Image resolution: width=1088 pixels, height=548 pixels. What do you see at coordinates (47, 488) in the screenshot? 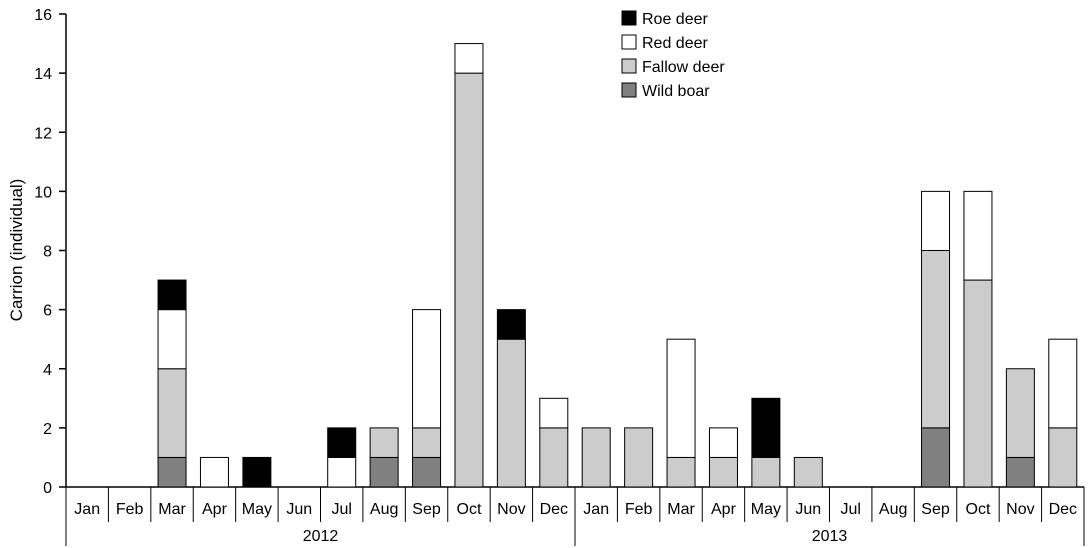
I see `y-tick-label: 0` at bounding box center [47, 488].